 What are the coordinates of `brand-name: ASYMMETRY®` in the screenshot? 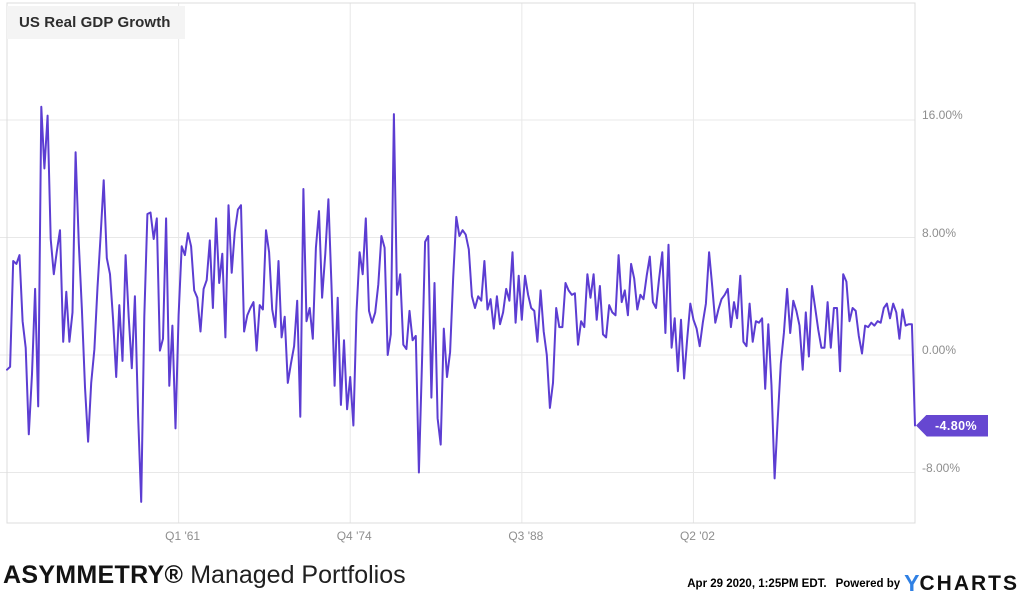 It's located at (93, 575).